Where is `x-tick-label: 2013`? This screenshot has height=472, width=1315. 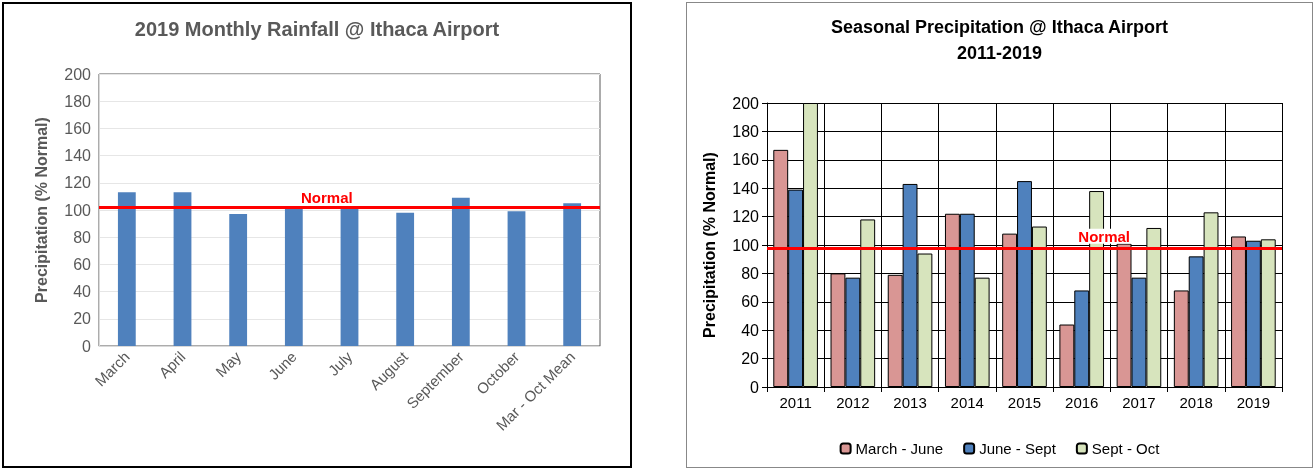 x-tick-label: 2013 is located at coordinates (910, 402).